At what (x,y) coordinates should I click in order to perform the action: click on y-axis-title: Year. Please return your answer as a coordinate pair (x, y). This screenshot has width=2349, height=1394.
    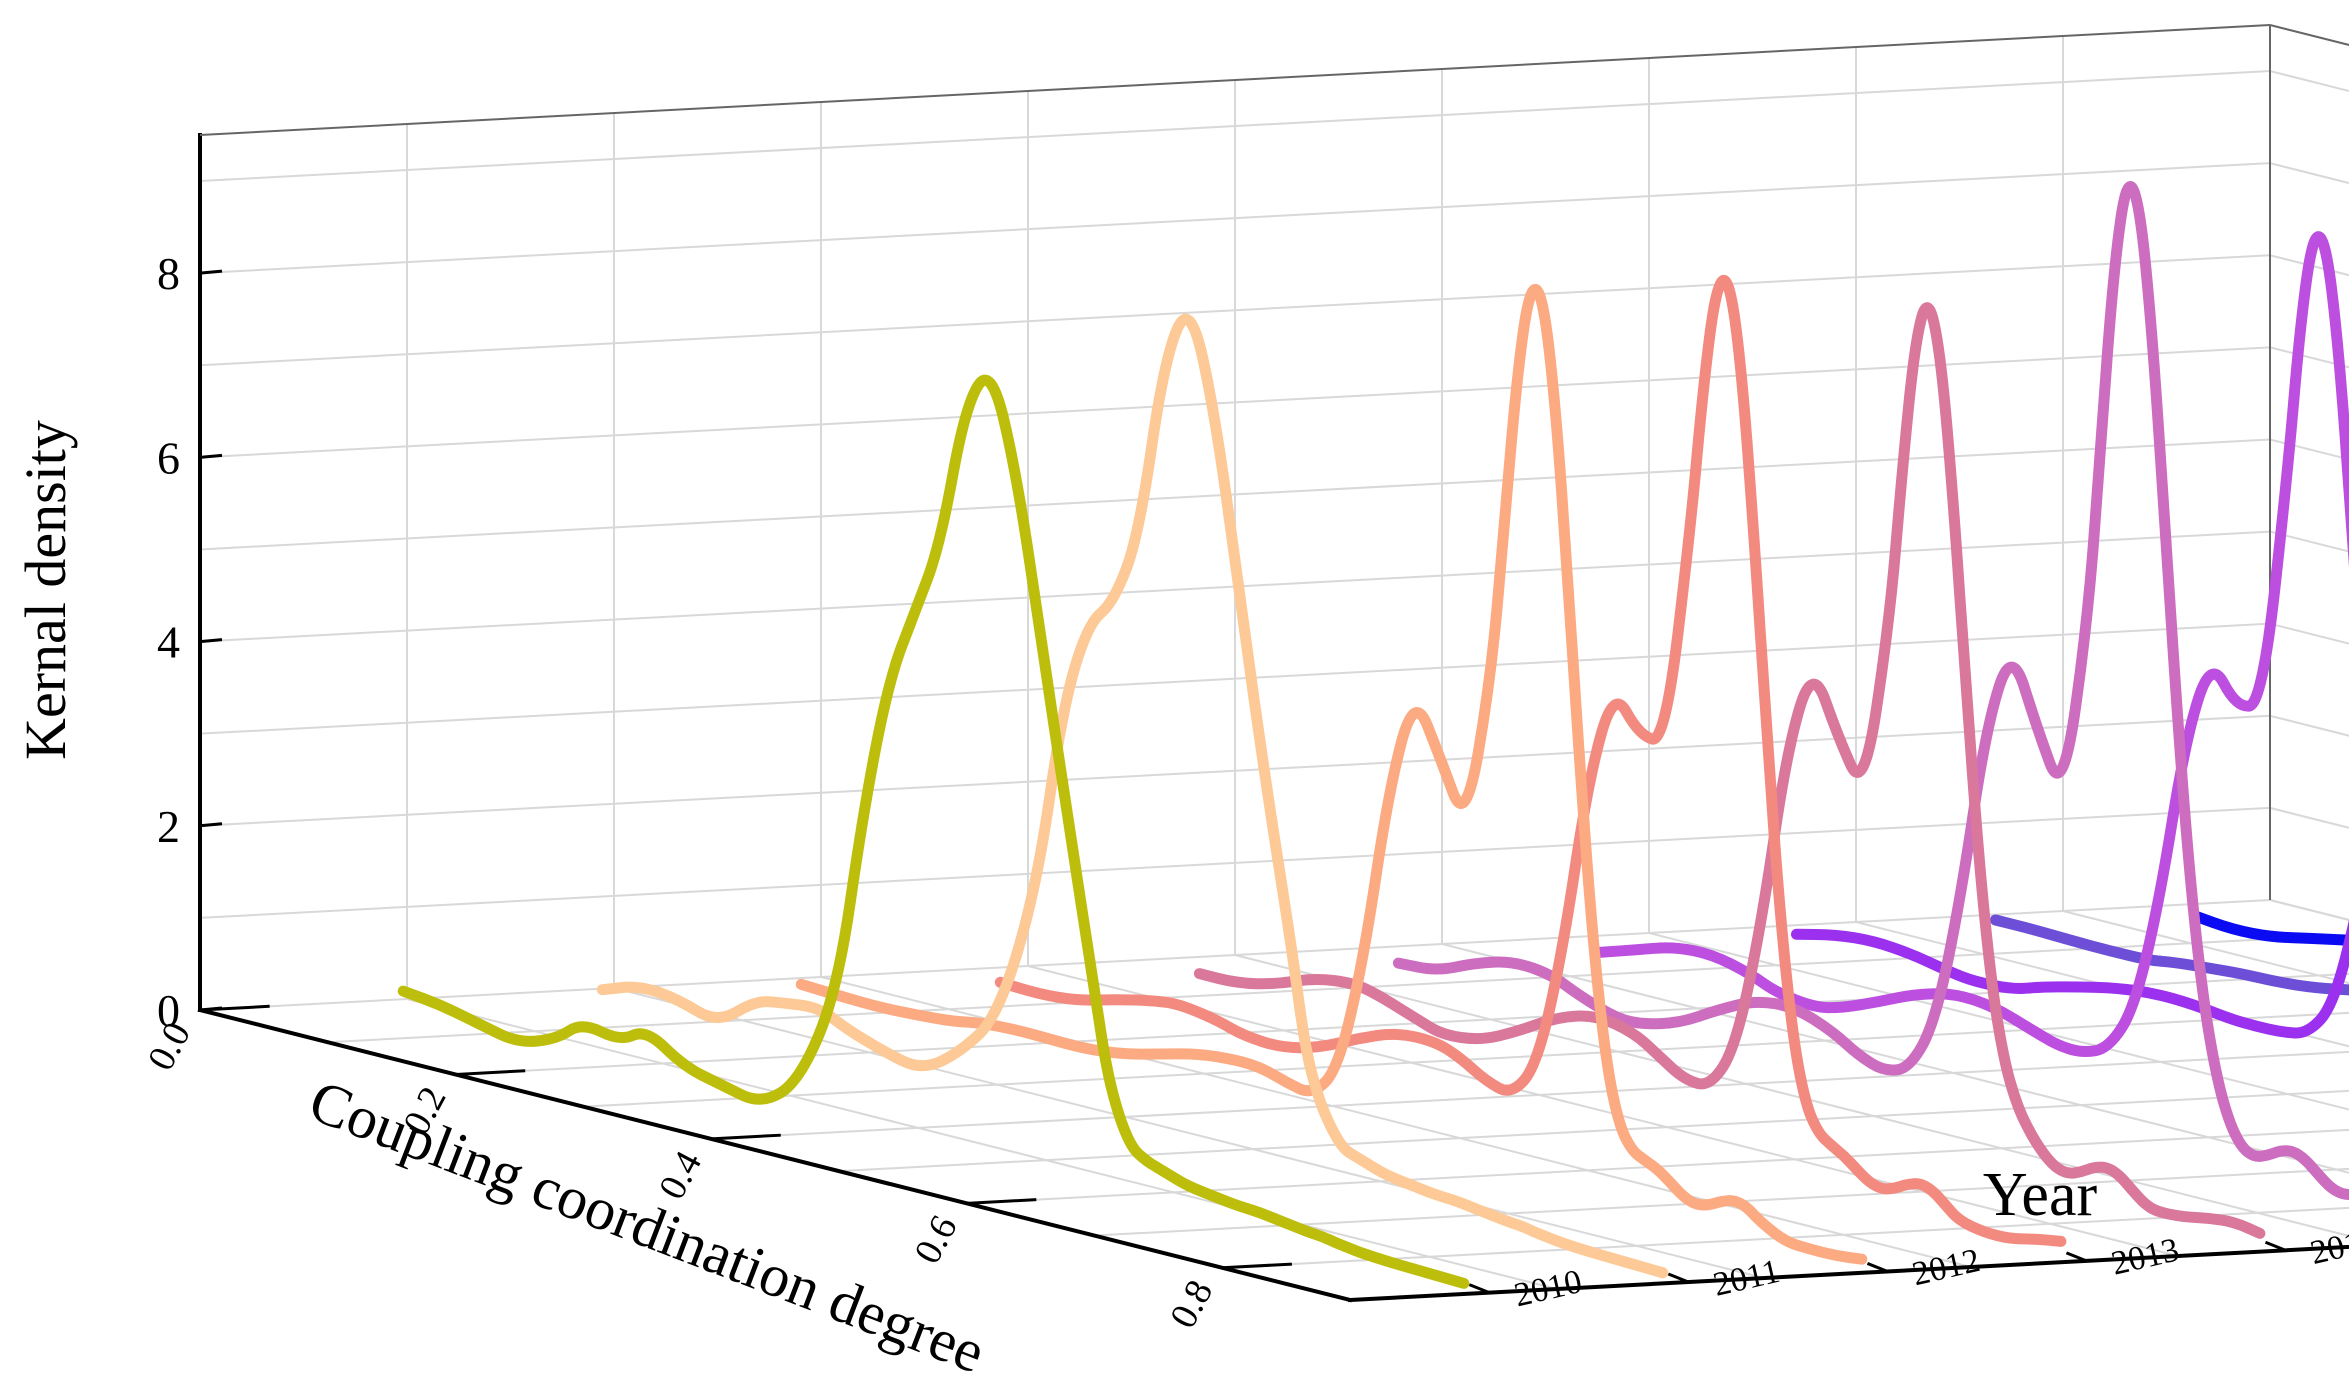
    Looking at the image, I should click on (2040, 1195).